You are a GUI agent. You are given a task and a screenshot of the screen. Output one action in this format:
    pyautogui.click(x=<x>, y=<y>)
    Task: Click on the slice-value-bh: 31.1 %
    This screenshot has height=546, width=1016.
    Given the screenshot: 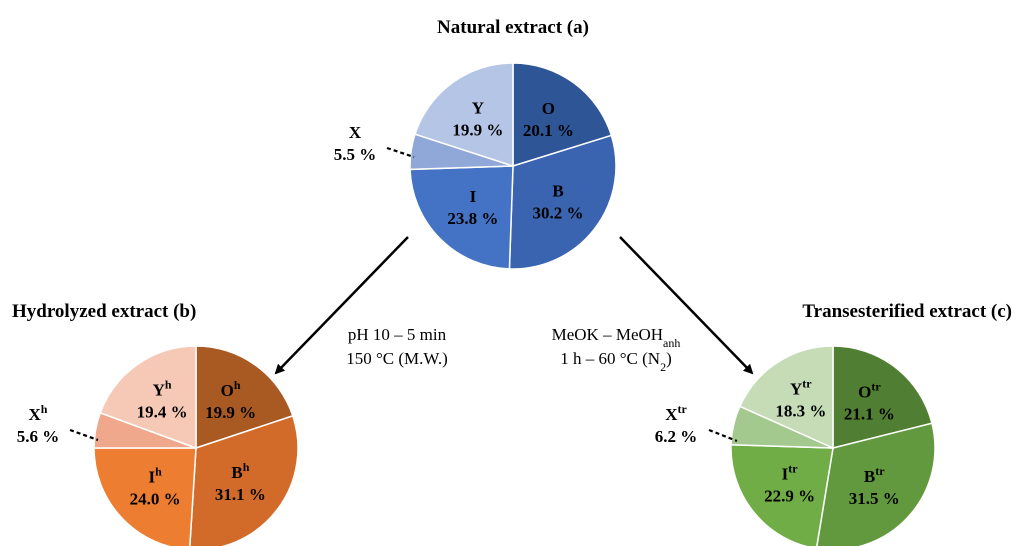 What is the action you would take?
    pyautogui.click(x=240, y=494)
    